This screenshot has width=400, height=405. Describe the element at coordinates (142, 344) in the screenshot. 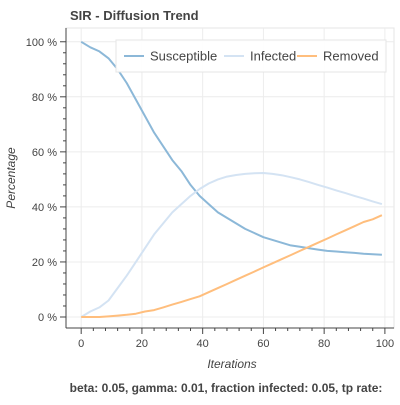

I see `x-tick-label: 20` at that location.